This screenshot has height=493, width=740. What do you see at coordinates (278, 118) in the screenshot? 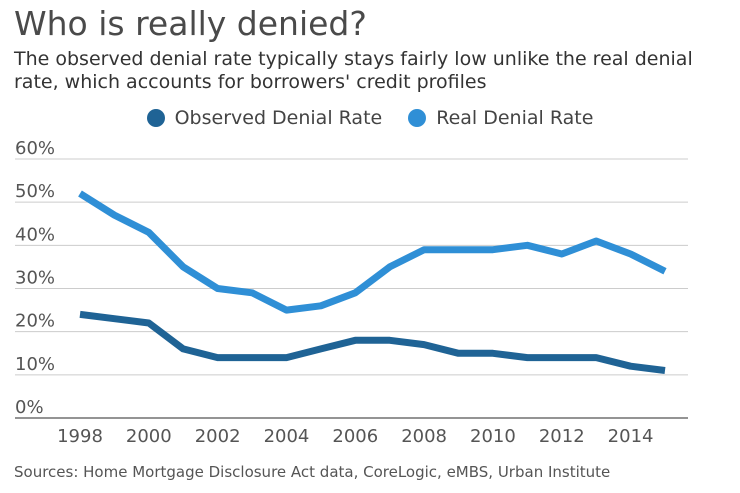
I see `legend-label-observed: Observed Denial Rate` at bounding box center [278, 118].